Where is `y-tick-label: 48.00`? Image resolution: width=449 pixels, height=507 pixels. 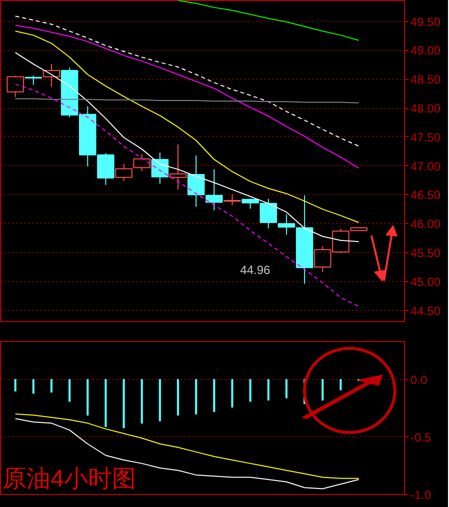 y-tick-label: 48.00 is located at coordinates (425, 109).